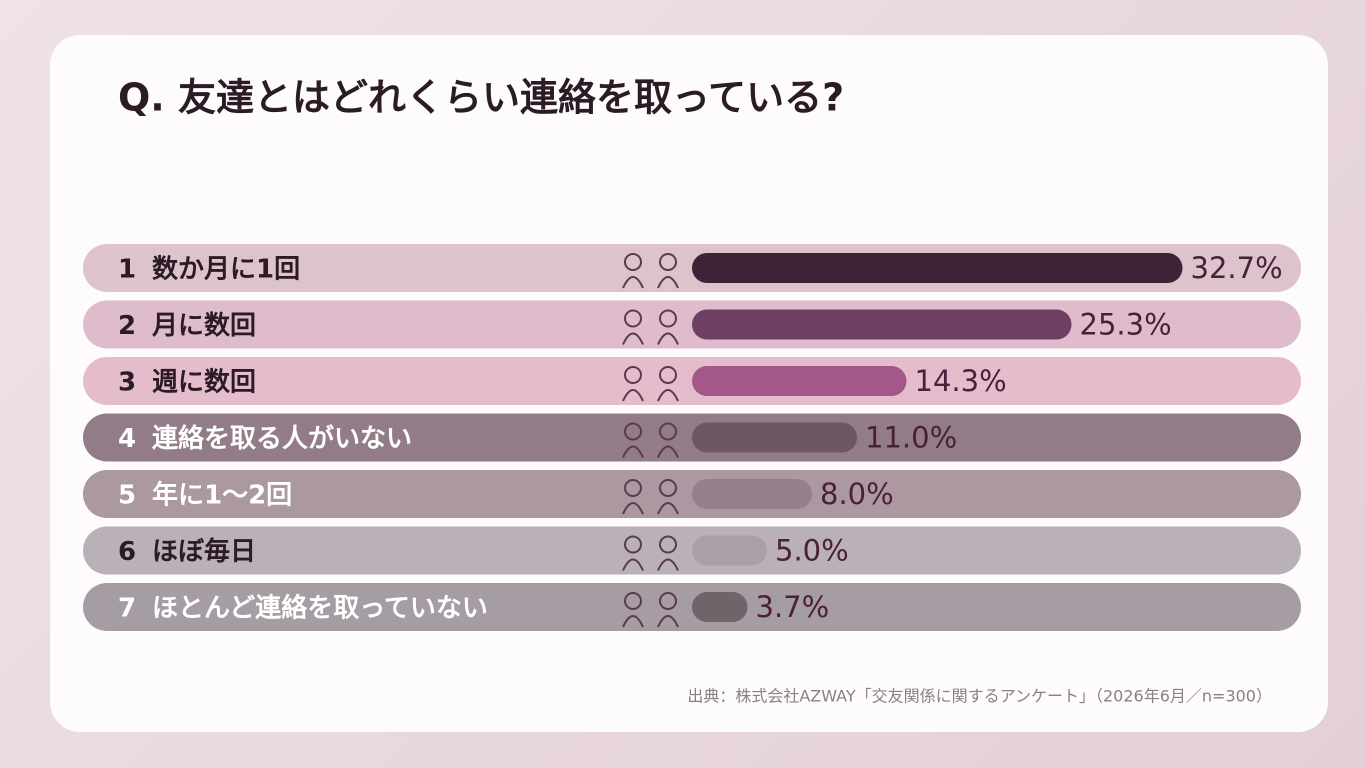  I want to click on category-label: 月に数回, so click(203, 326).